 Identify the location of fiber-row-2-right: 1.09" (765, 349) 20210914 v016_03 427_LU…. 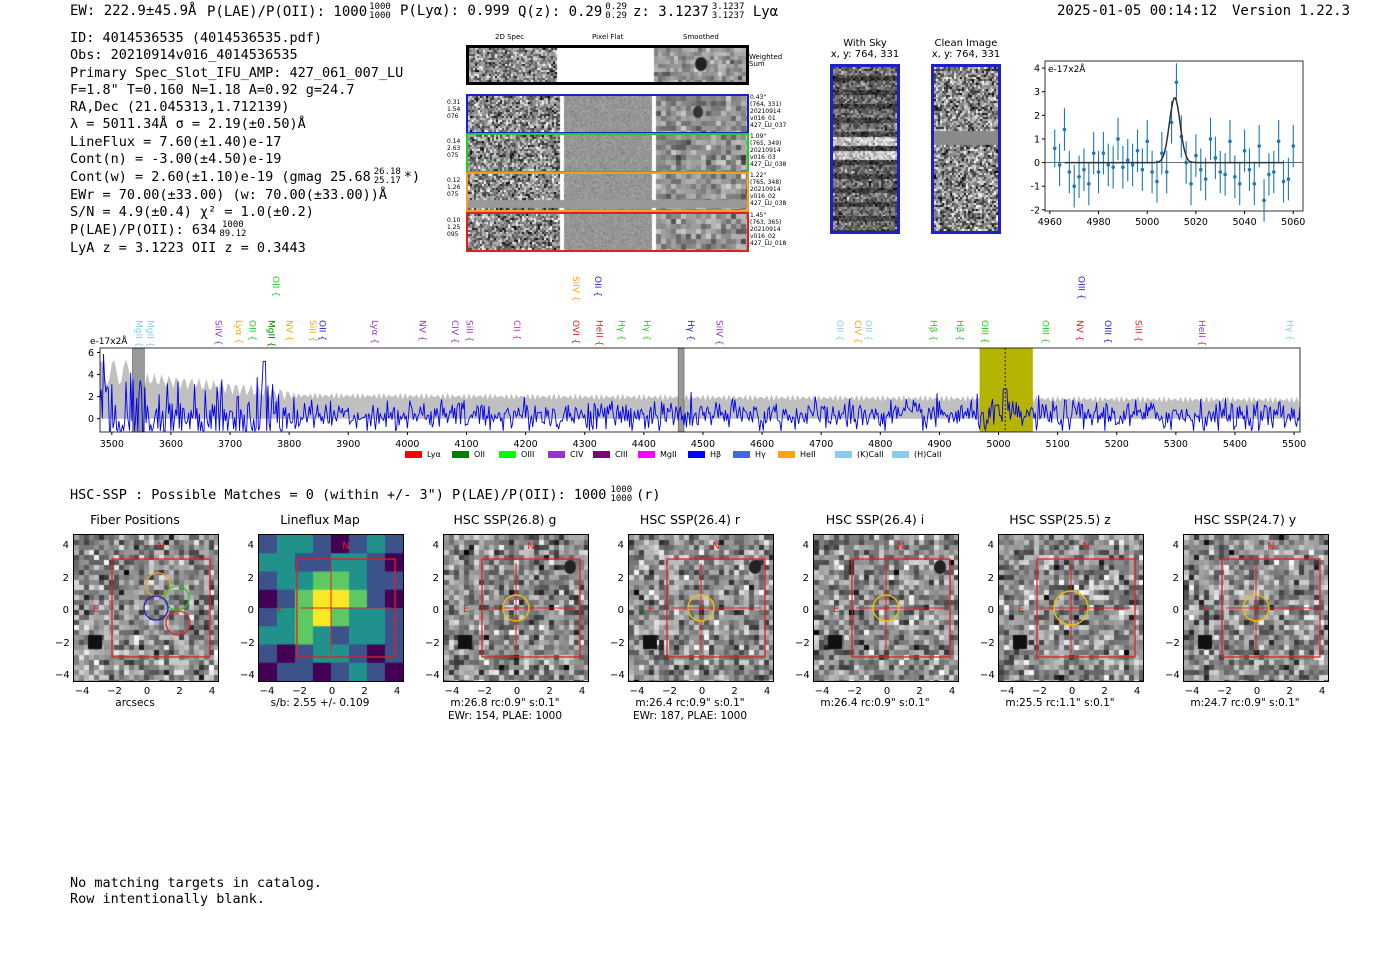
(768, 150).